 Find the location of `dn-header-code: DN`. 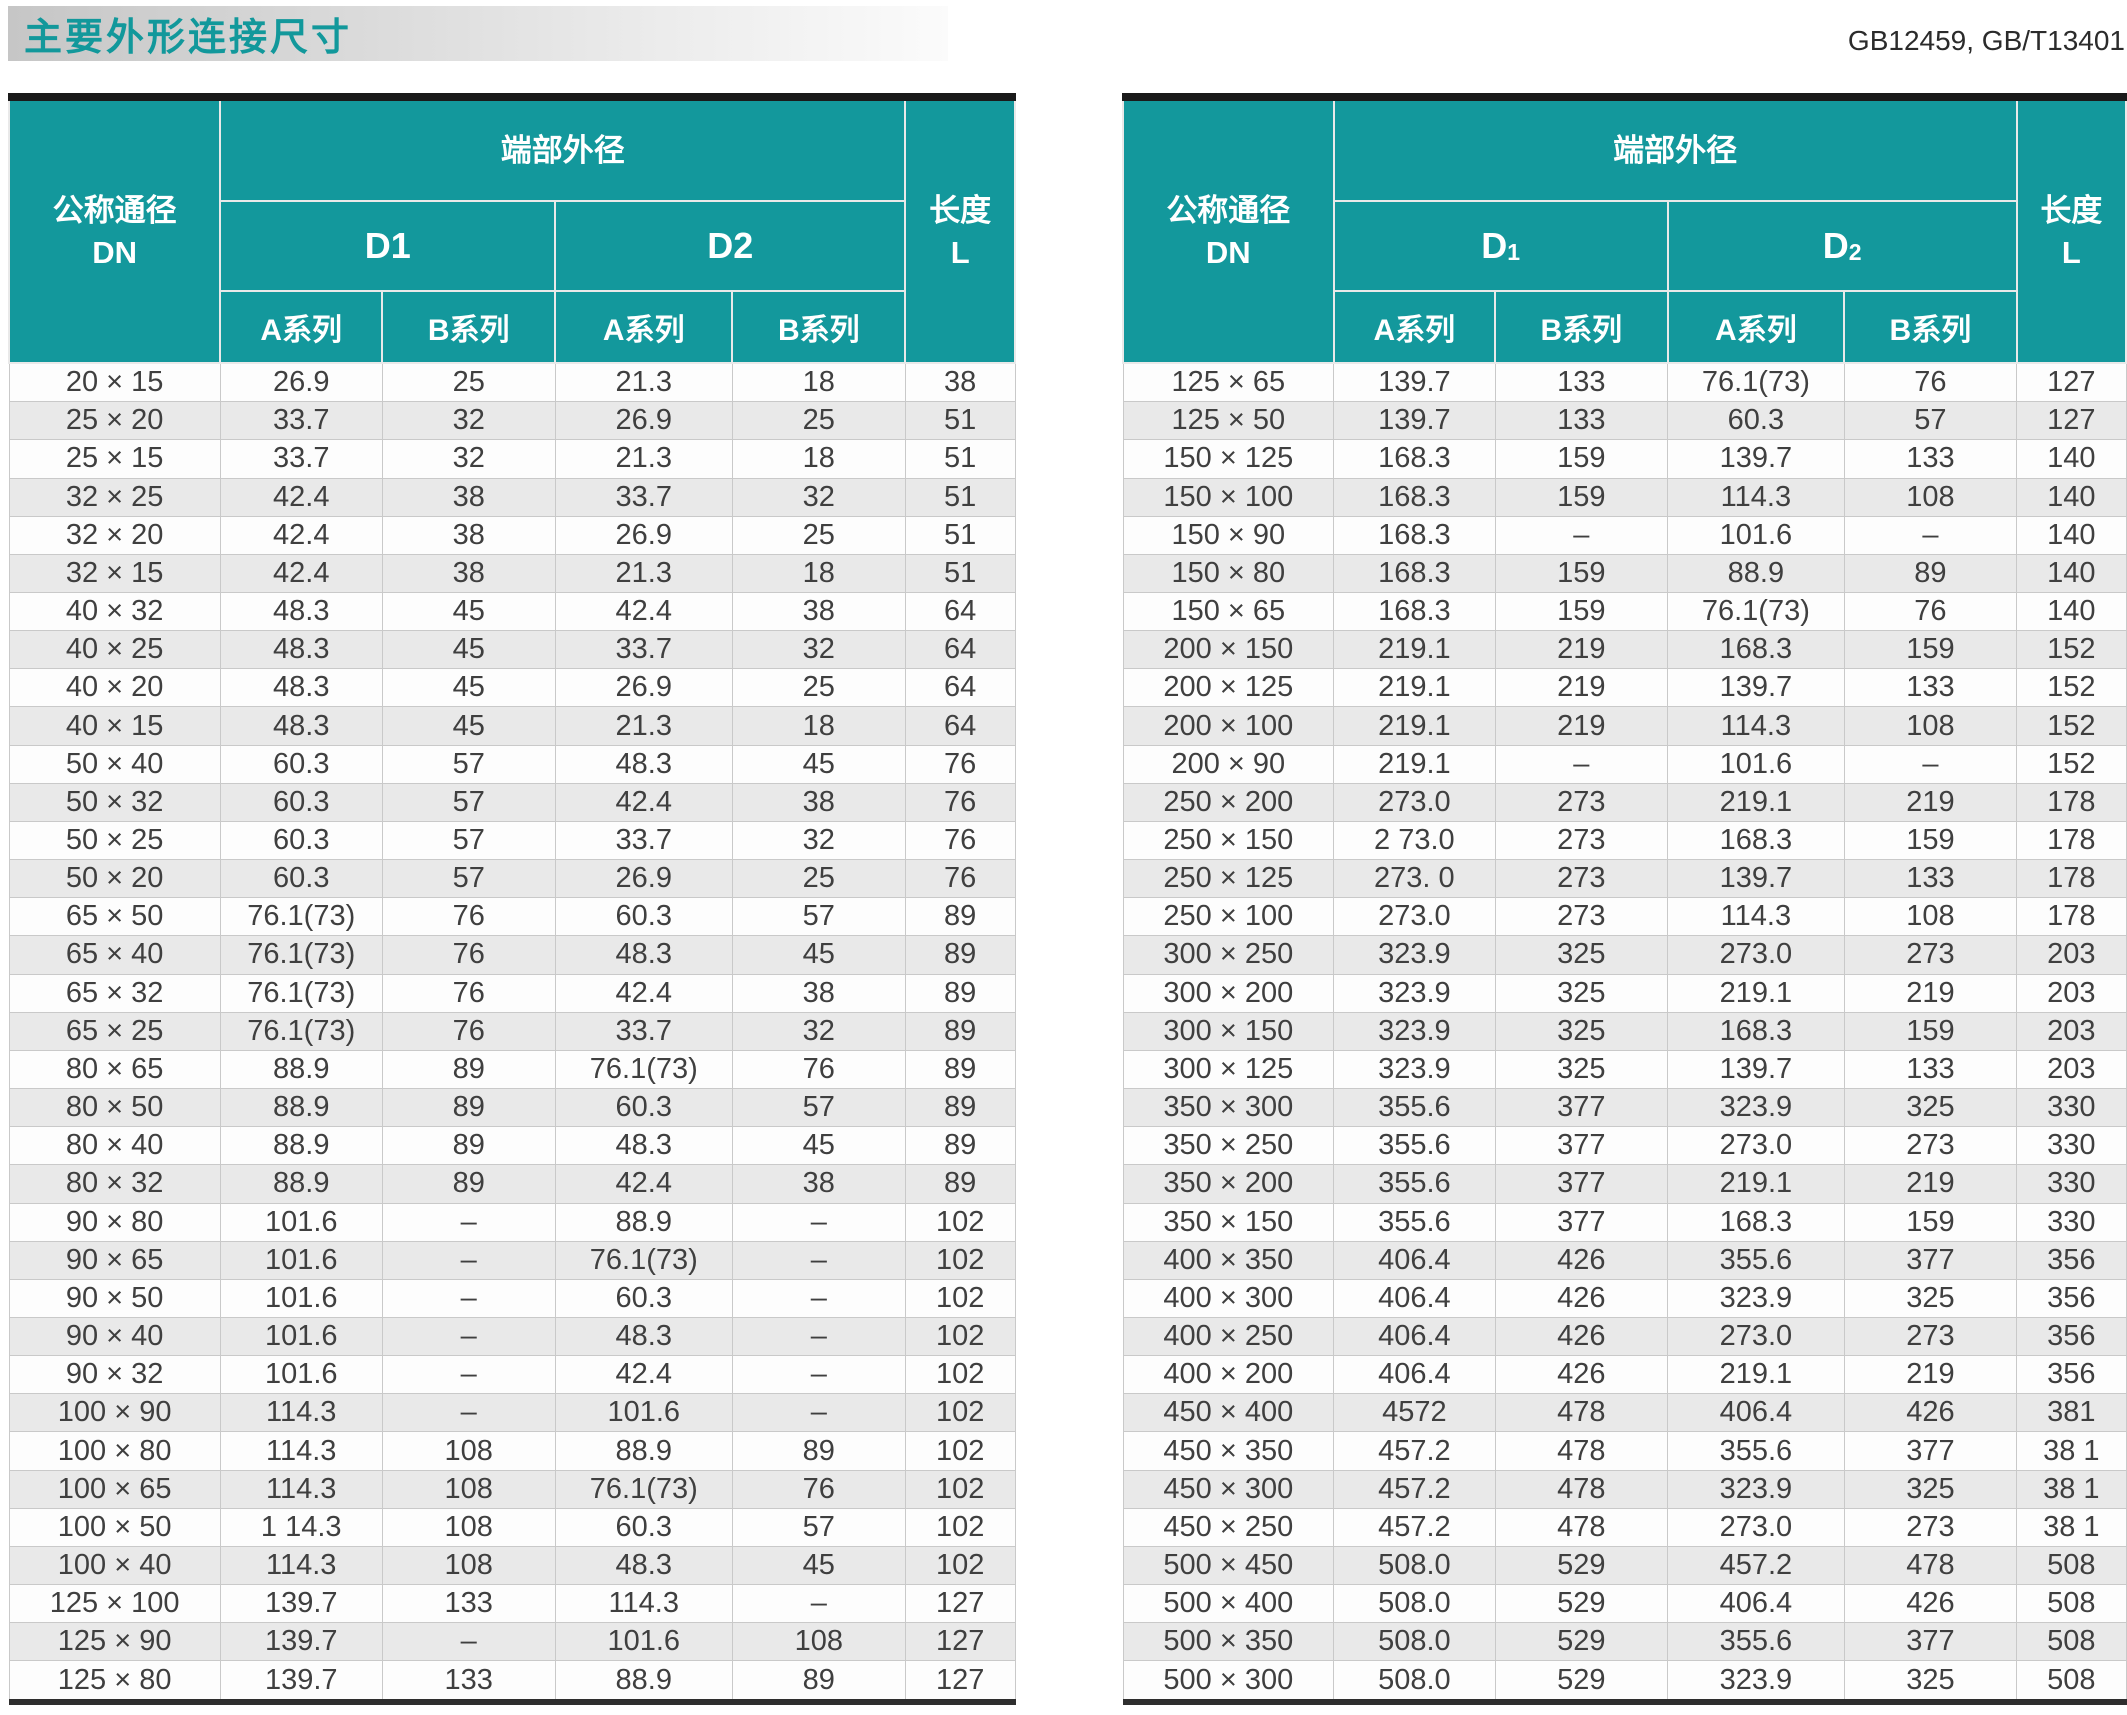

dn-header-code: DN is located at coordinates (115, 252).